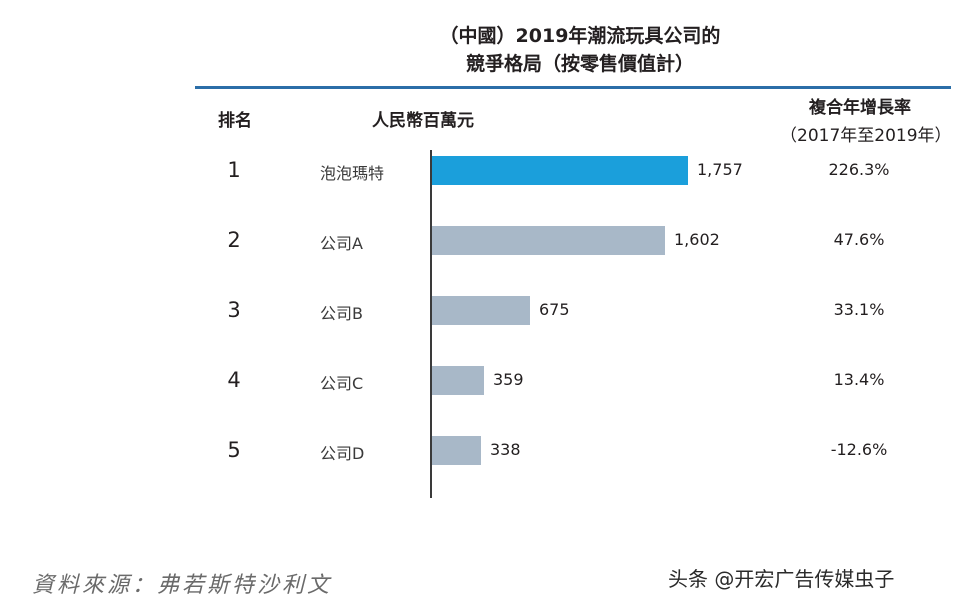 Image resolution: width=960 pixels, height=606 pixels. What do you see at coordinates (866, 122) in the screenshot?
I see `cagr-header: 複合年增長率 （2017年至2019年）` at bounding box center [866, 122].